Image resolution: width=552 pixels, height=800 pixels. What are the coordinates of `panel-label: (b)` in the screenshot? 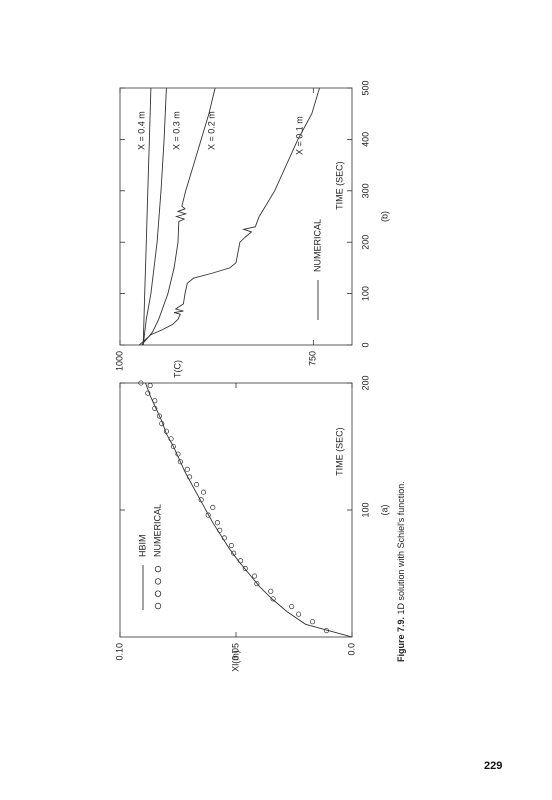 It's located at (384, 216).